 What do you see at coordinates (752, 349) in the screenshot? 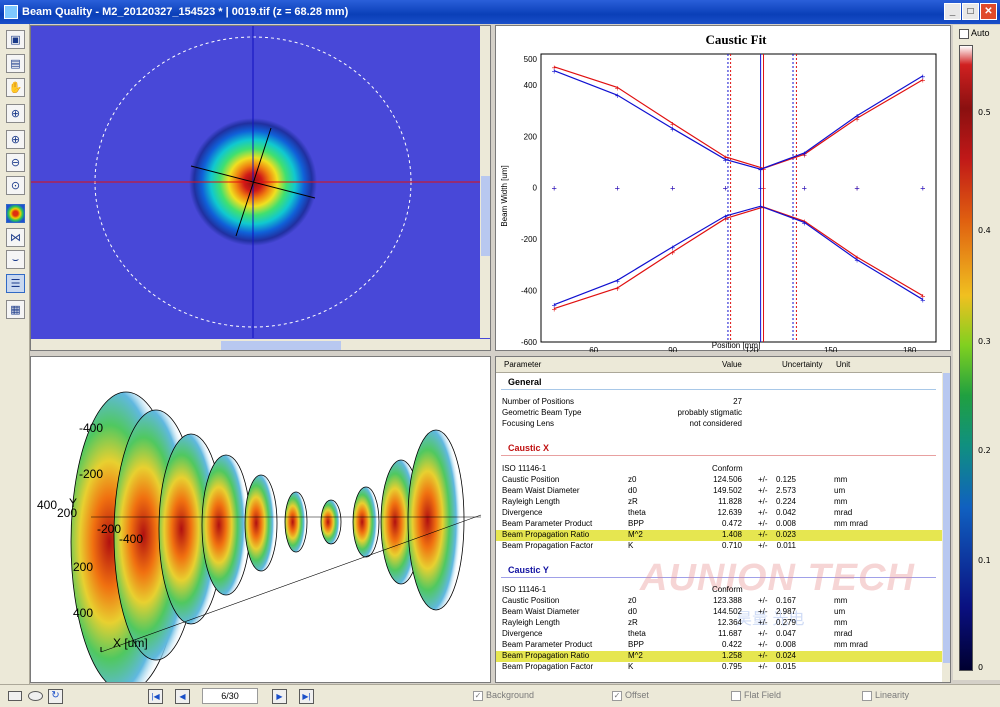
I see `x-tick-label: 120` at bounding box center [752, 349].